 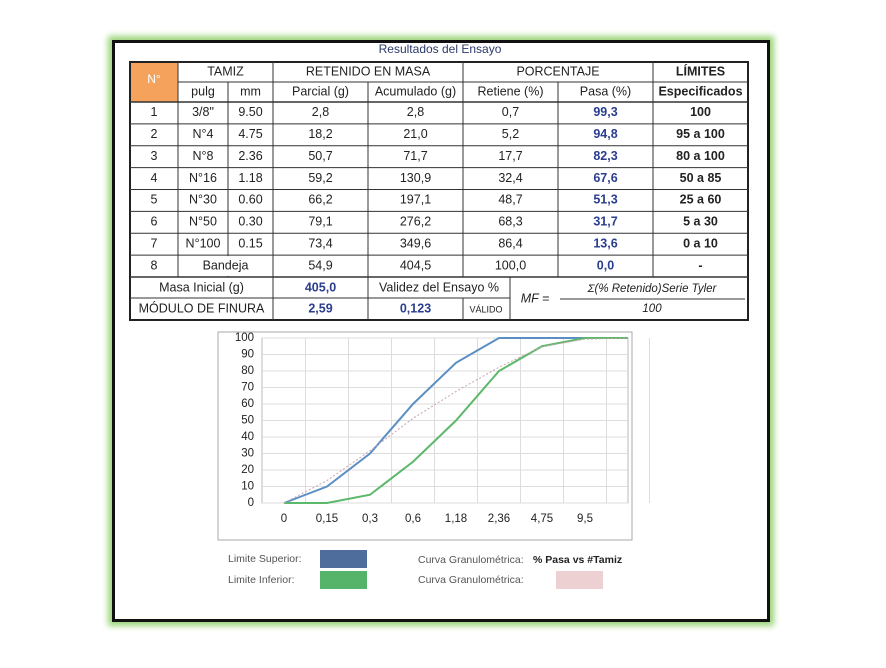 I want to click on cell-text: 80 a 100, so click(x=700, y=156).